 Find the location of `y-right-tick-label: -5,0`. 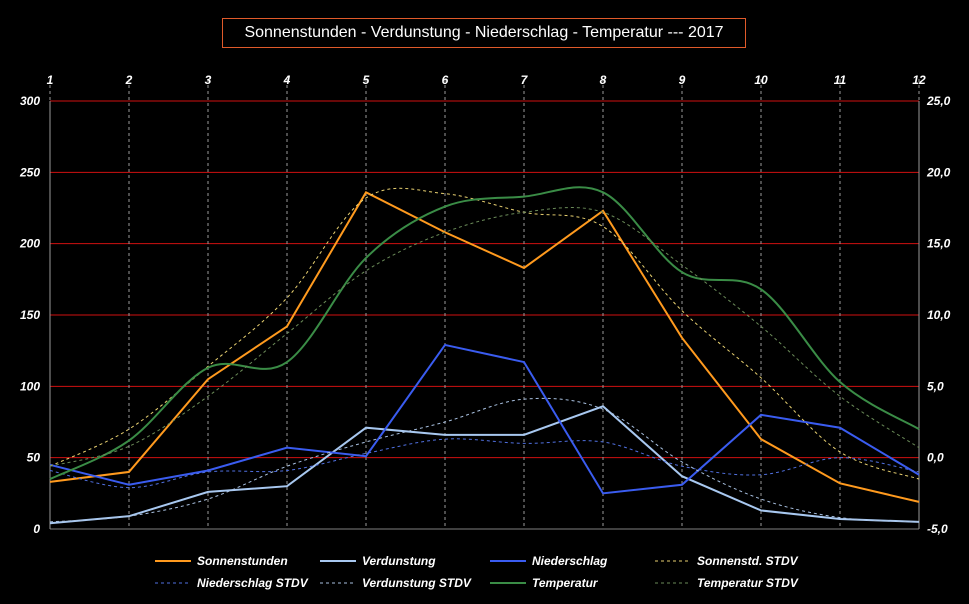

y-right-tick-label: -5,0 is located at coordinates (937, 529).